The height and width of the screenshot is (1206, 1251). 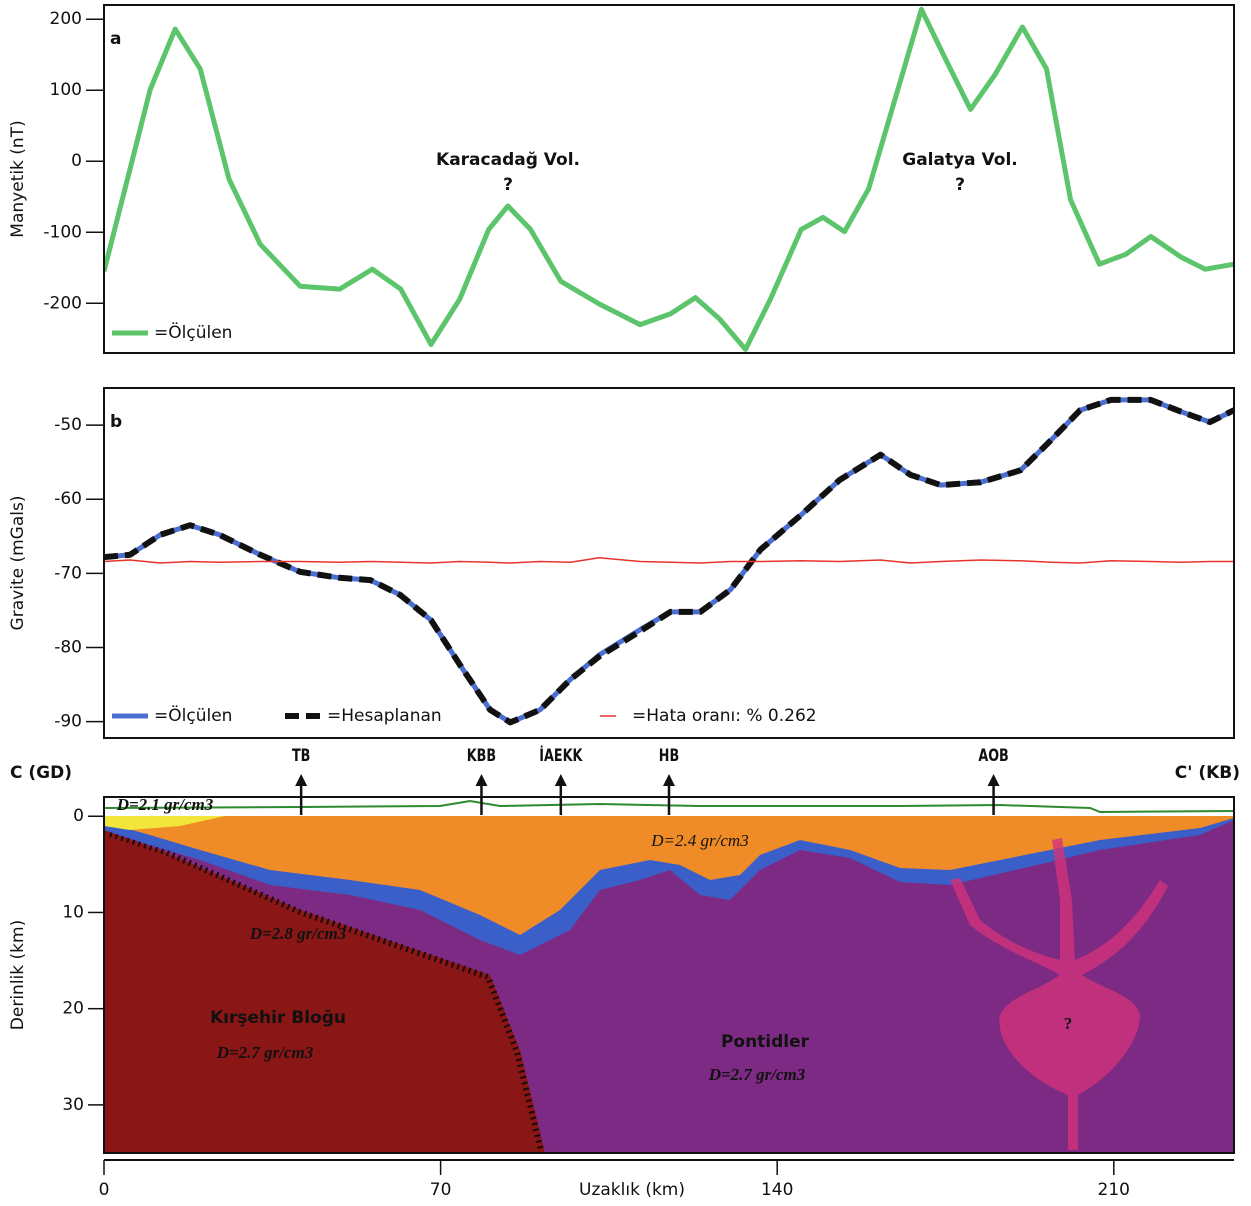 What do you see at coordinates (116, 422) in the screenshot?
I see `panel-label: b` at bounding box center [116, 422].